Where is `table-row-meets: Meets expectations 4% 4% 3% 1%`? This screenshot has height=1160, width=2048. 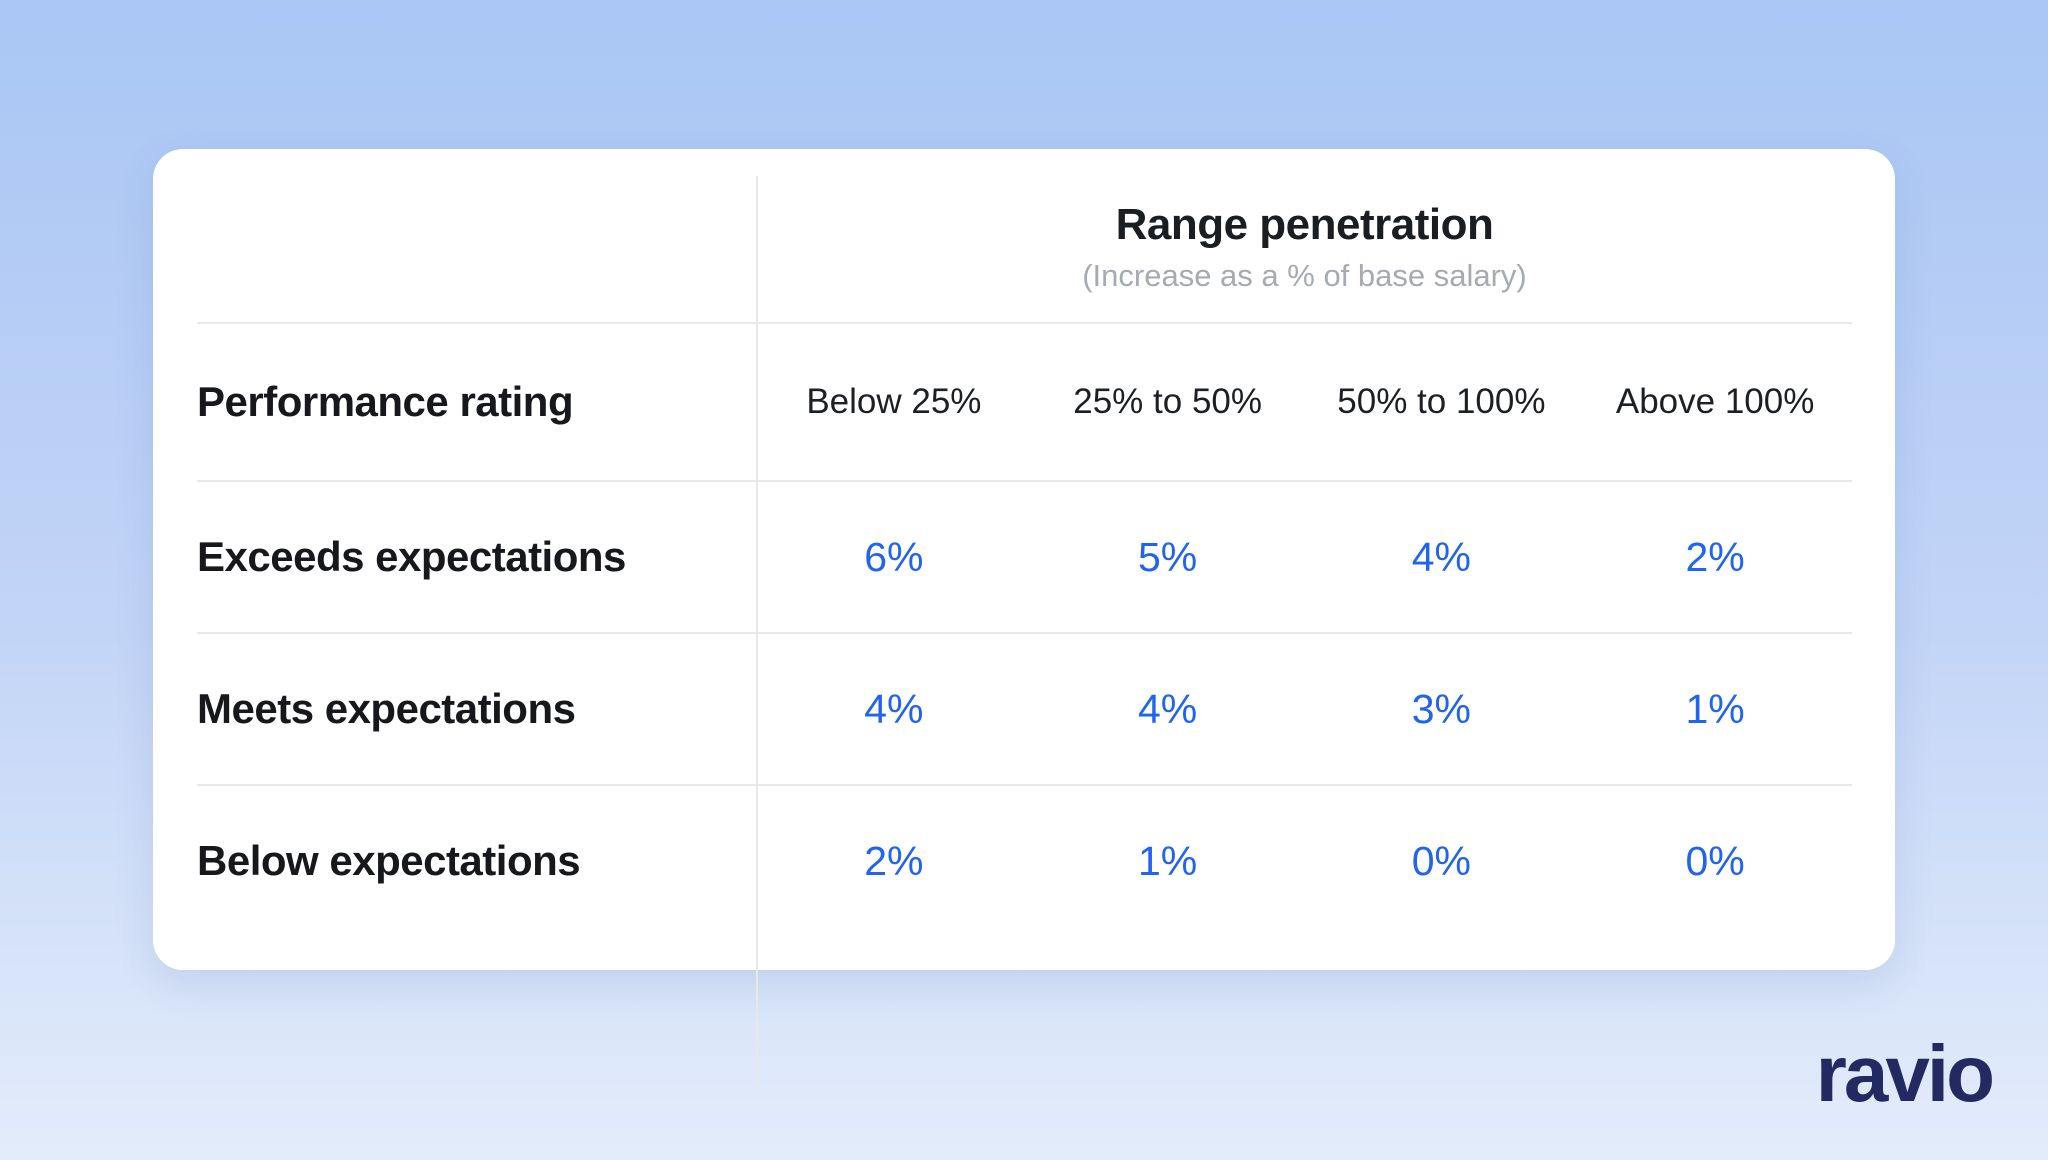
table-row-meets: Meets expectations 4% 4% 3% 1% is located at coordinates (1024, 709).